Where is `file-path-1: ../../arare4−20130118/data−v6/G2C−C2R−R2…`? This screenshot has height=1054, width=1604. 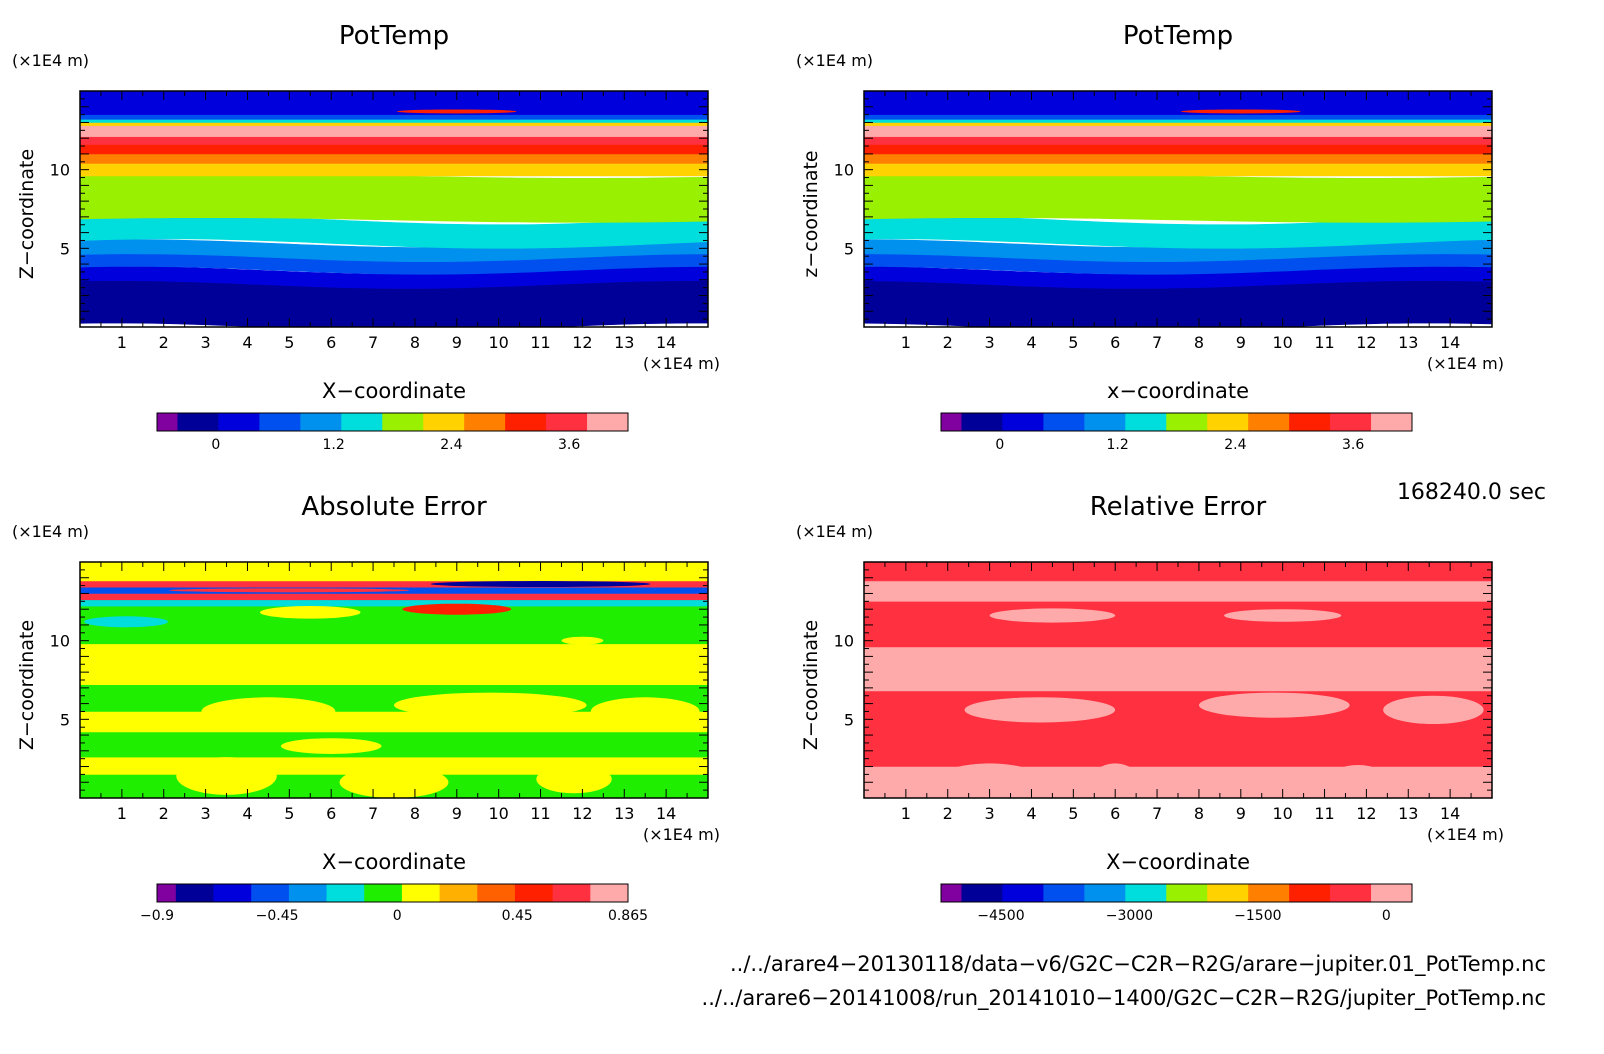
file-path-1: ../../arare4−20130118/data−v6/G2C−C2R−R2… is located at coordinates (1137, 964).